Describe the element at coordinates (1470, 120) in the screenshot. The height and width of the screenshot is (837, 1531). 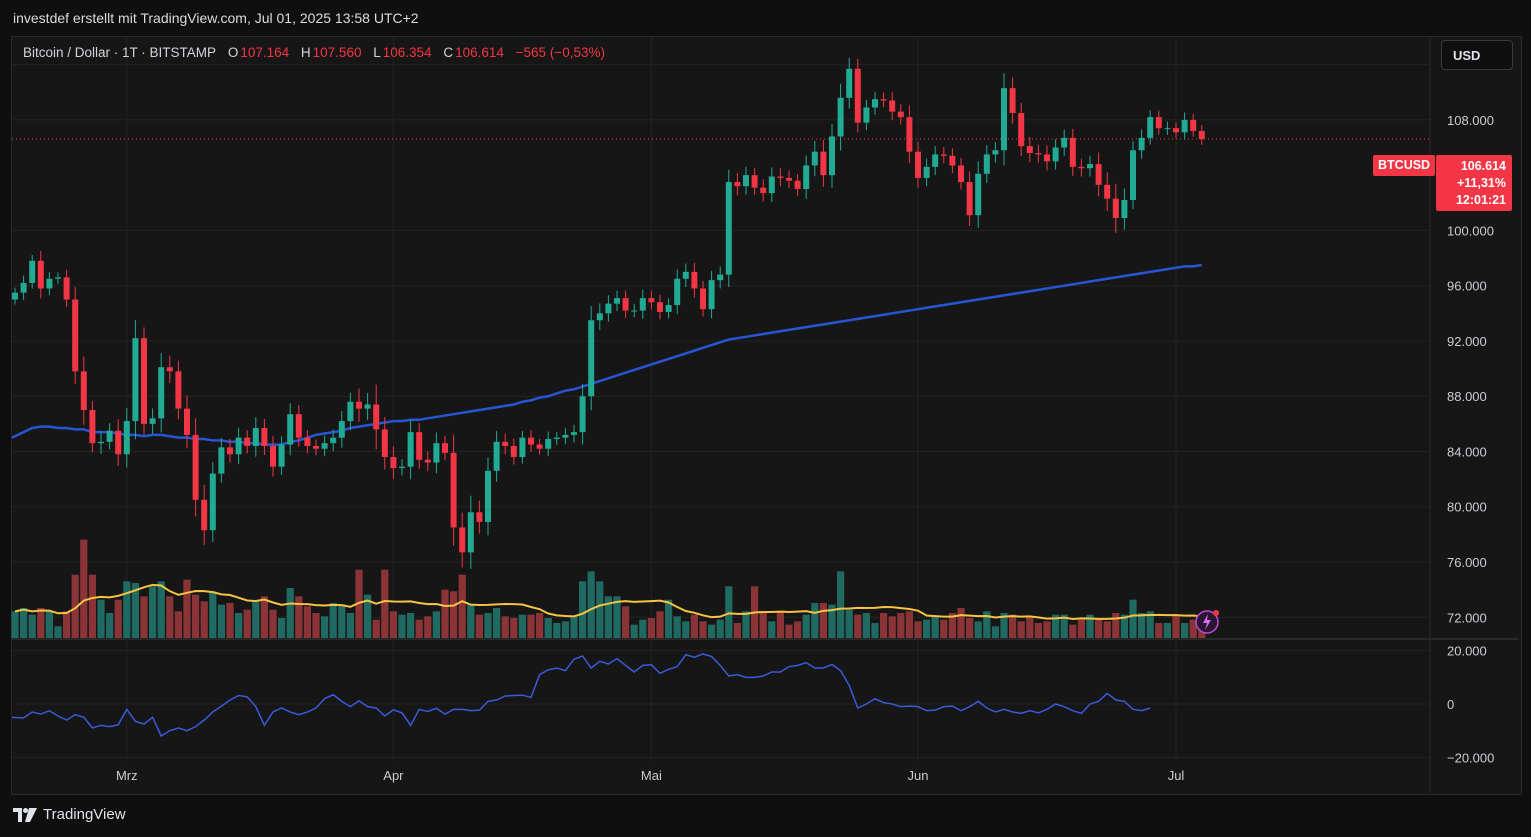
I see `price-tick-label: 108.000` at that location.